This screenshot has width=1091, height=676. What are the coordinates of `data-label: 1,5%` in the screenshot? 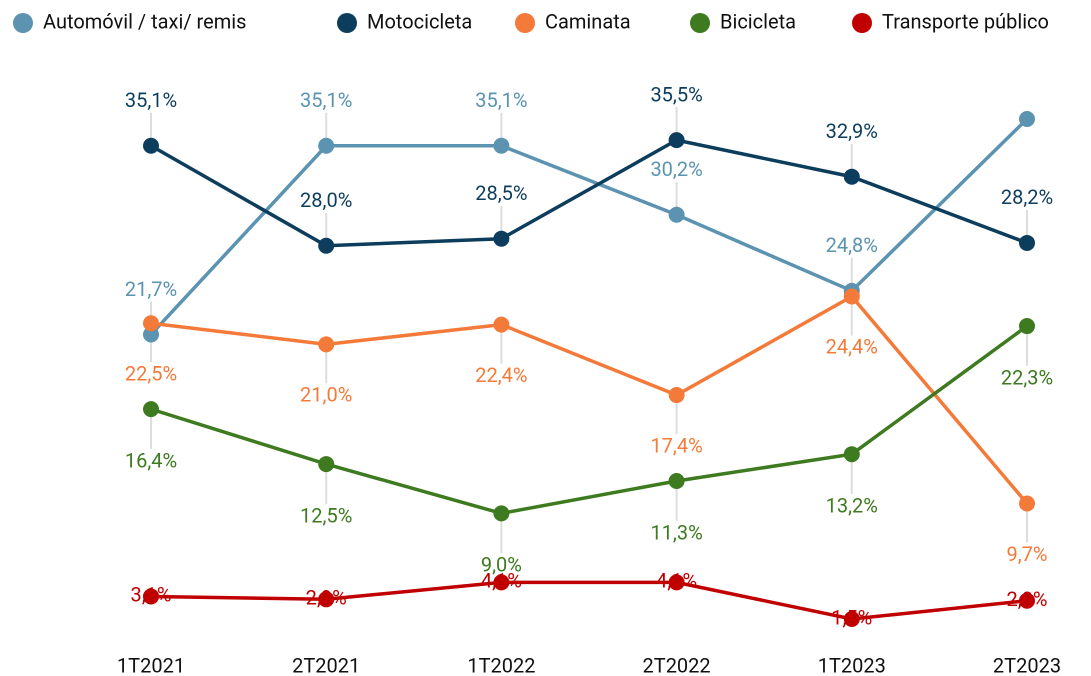 It's located at (851, 617).